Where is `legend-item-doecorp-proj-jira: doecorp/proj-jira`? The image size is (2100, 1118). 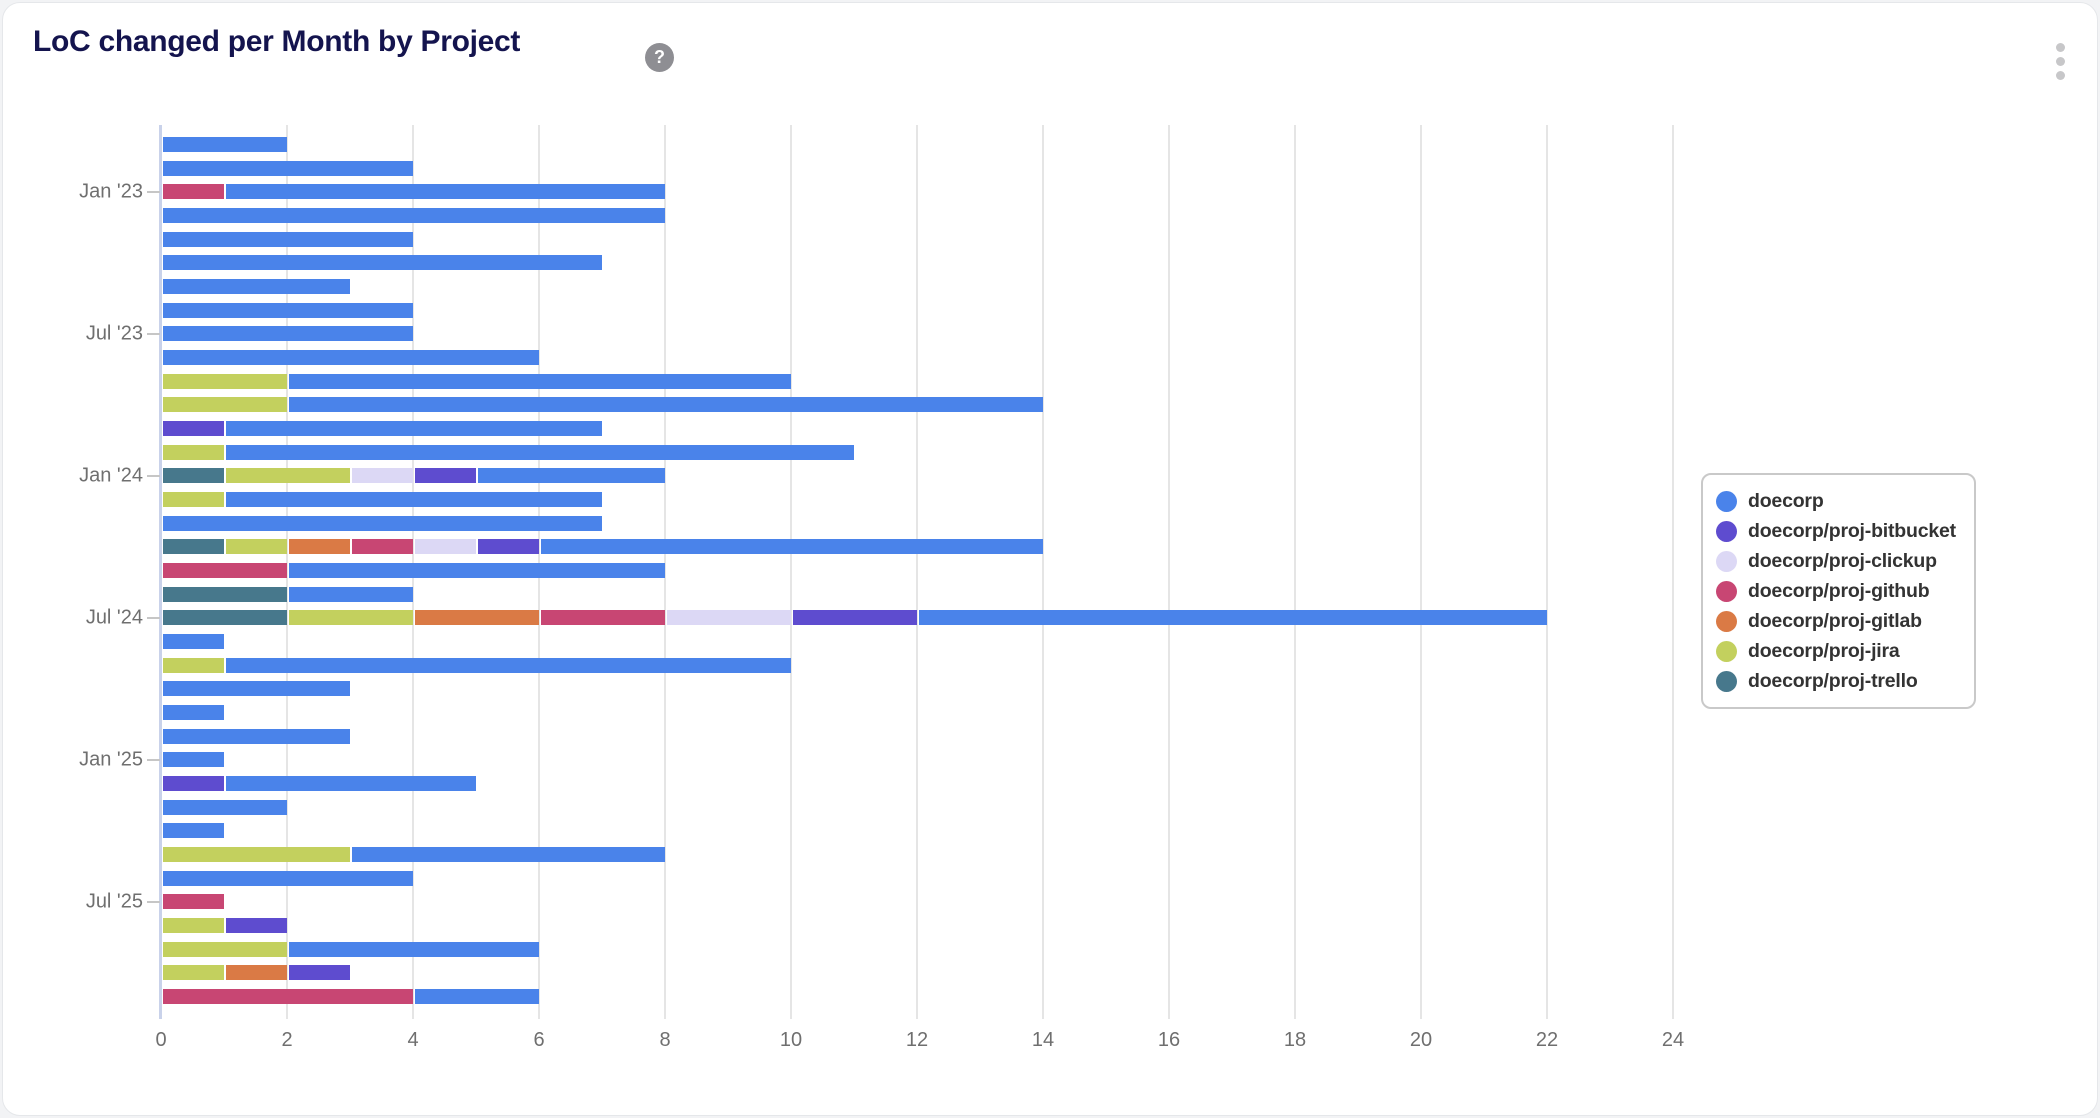 legend-item-doecorp-proj-jira: doecorp/proj-jira is located at coordinates (1836, 651).